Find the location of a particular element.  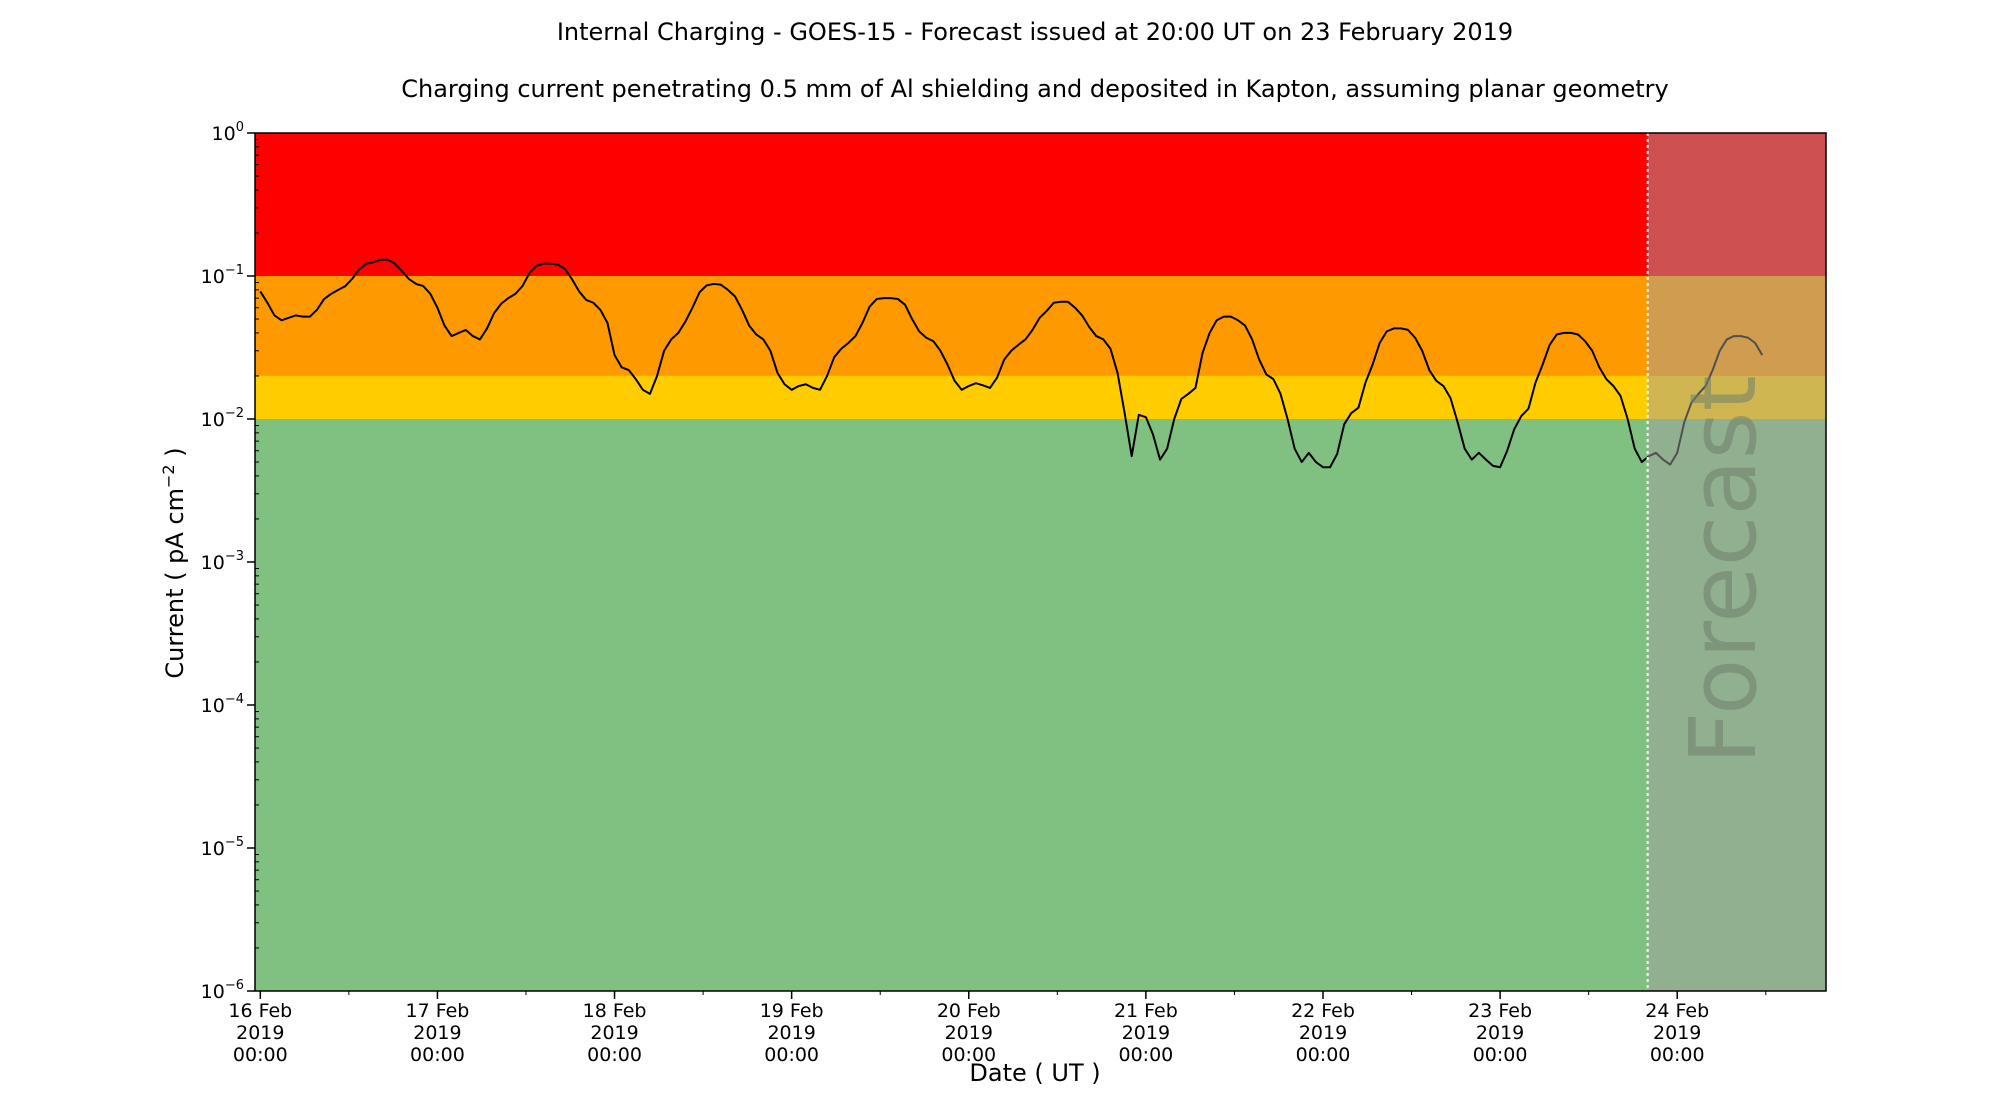

x-tick-label: 21 Feb is located at coordinates (1146, 1011).